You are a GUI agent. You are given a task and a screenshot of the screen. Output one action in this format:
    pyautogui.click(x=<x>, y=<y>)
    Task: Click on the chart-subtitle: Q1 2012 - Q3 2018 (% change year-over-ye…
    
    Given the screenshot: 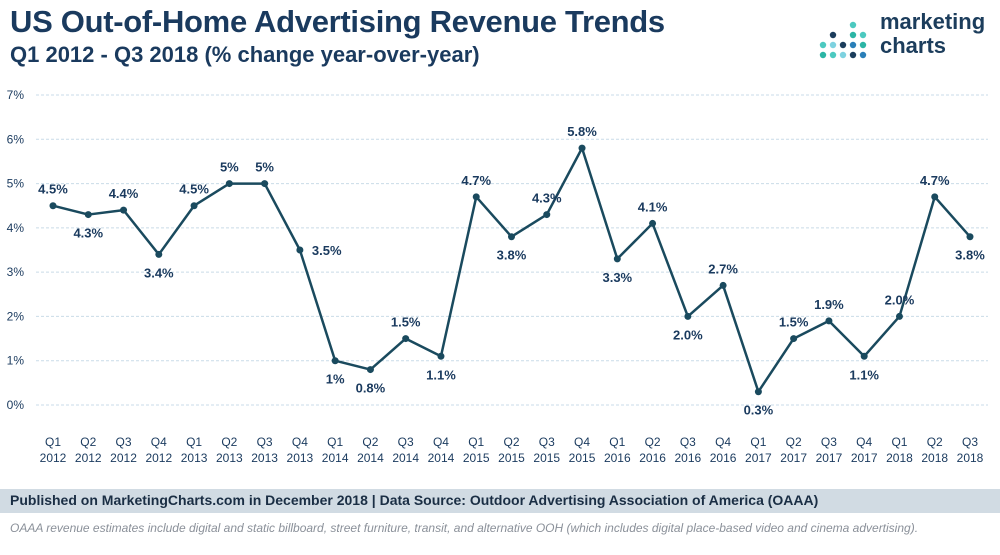 What is the action you would take?
    pyautogui.click(x=245, y=54)
    